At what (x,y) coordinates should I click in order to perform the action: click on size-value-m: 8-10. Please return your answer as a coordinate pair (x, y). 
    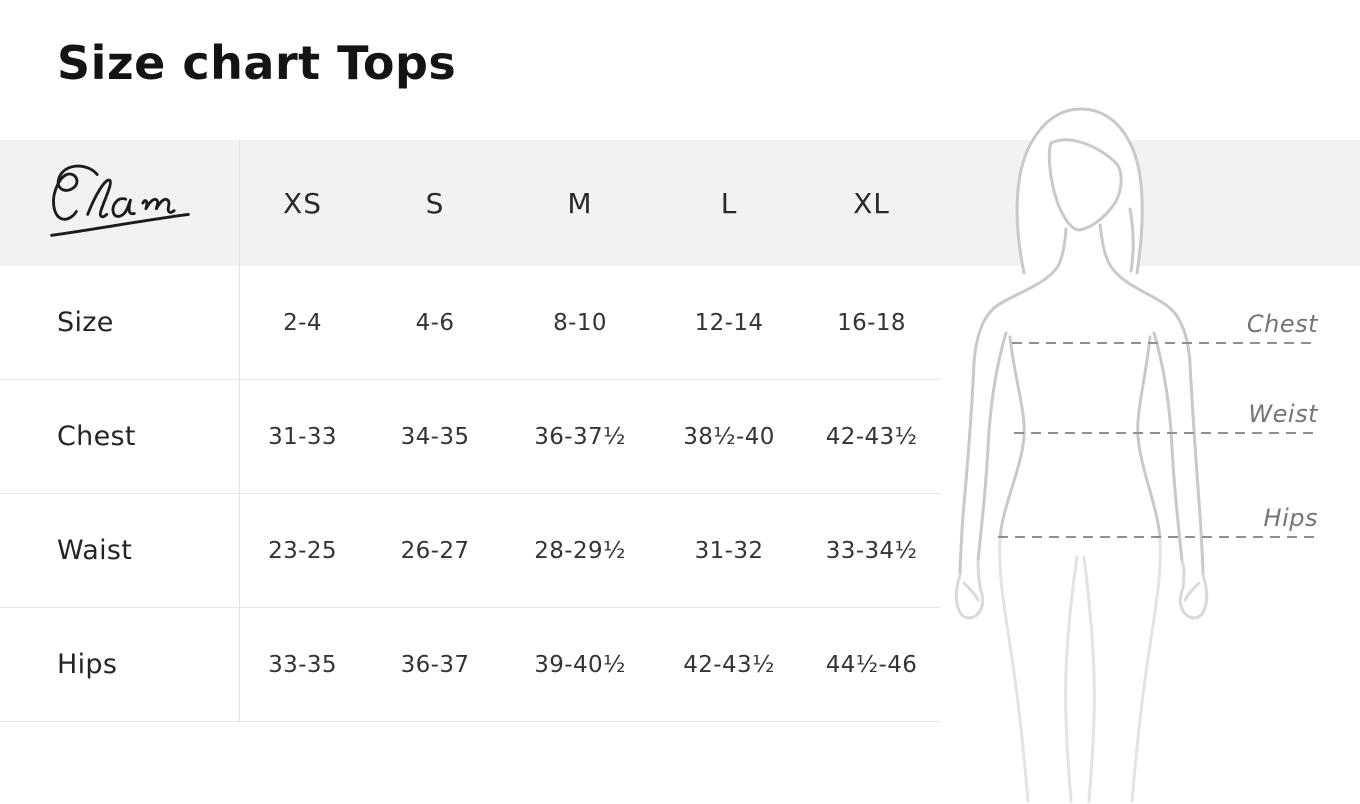
    Looking at the image, I should click on (580, 322).